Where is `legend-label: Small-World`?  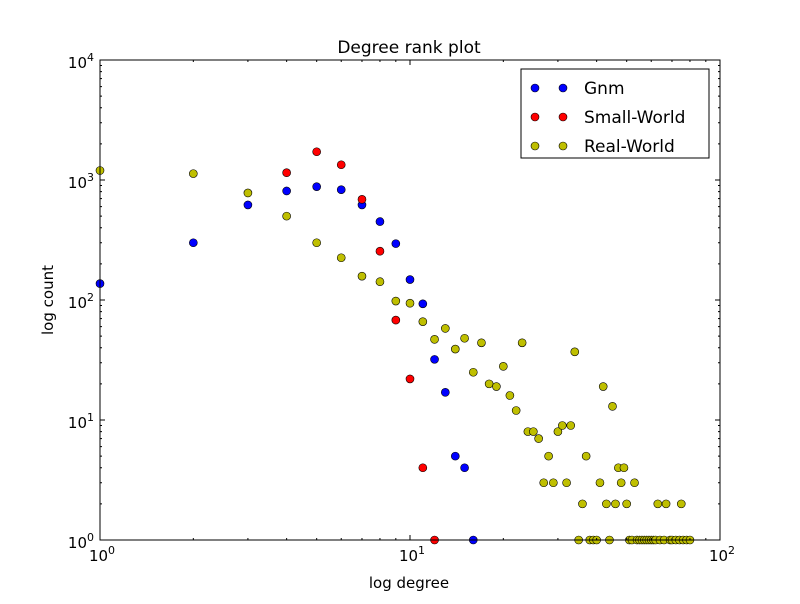
legend-label: Small-World is located at coordinates (634, 118).